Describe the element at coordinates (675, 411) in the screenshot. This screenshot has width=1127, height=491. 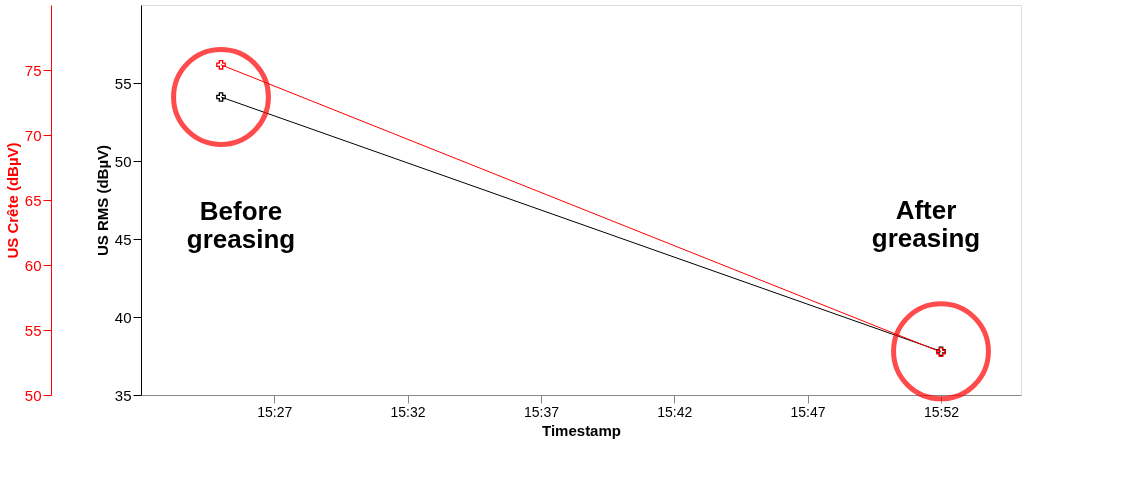
I see `x-tick-label: 15:42` at that location.